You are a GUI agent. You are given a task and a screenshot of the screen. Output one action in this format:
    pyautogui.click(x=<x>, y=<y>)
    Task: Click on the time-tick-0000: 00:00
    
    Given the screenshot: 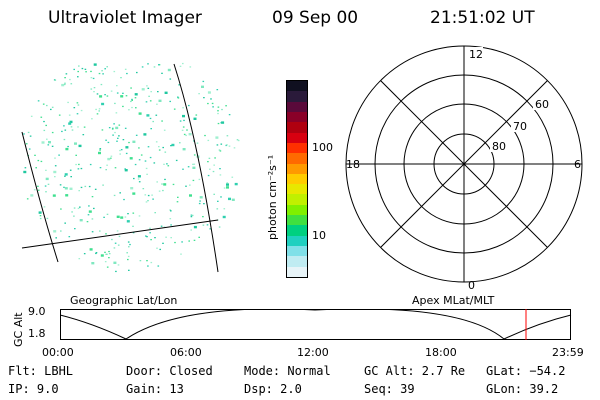 What is the action you would take?
    pyautogui.click(x=58, y=352)
    